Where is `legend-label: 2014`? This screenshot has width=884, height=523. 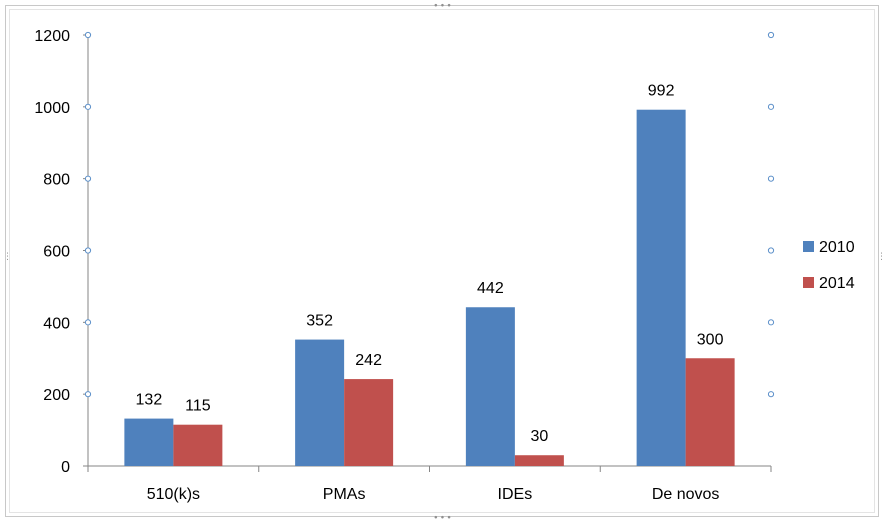 legend-label: 2014 is located at coordinates (837, 283).